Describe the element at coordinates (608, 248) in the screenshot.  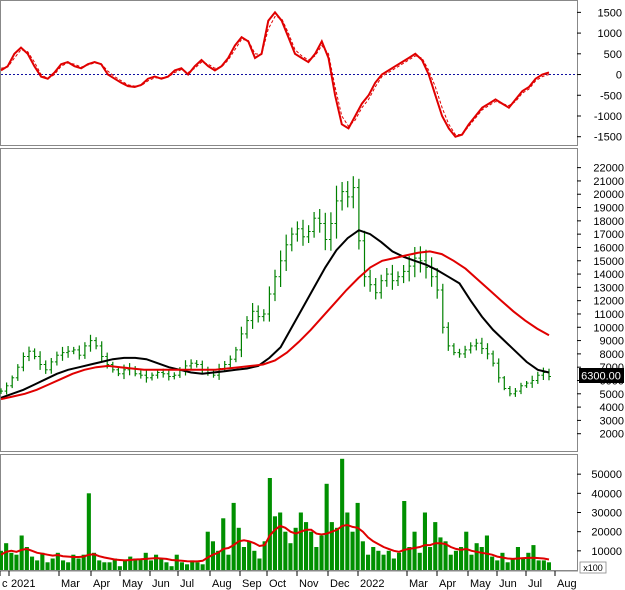
I see `price-tick-label: 16000` at that location.